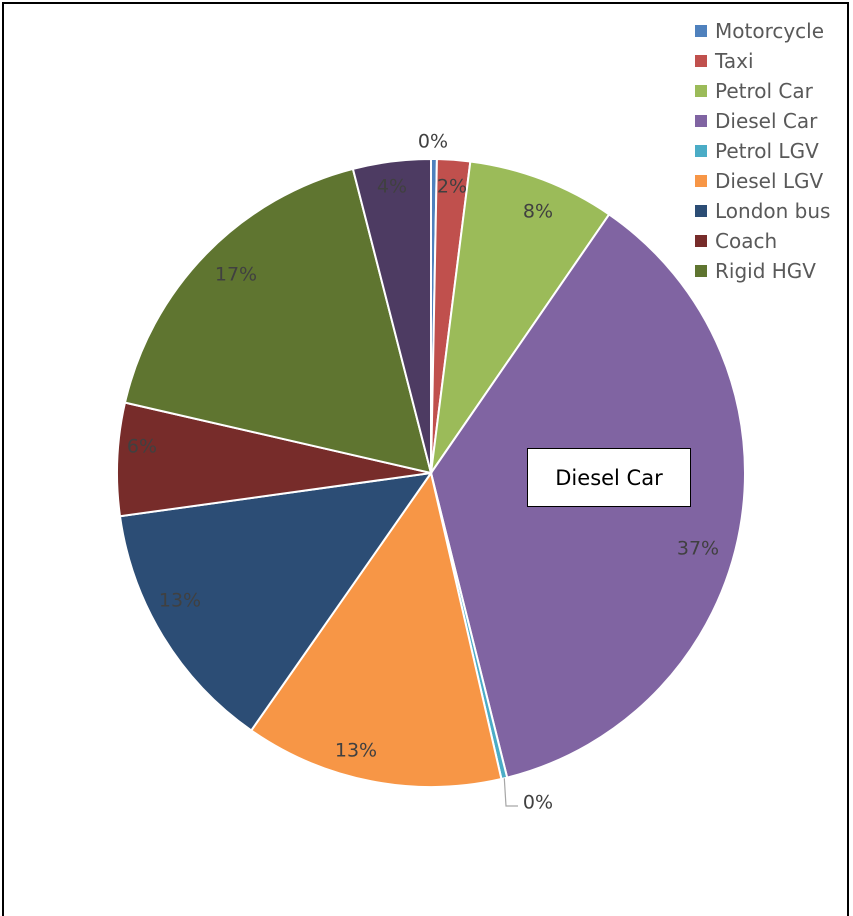 This screenshot has width=853, height=916. I want to click on legend-item-rigid-hgv: Rigid HGV, so click(762, 271).